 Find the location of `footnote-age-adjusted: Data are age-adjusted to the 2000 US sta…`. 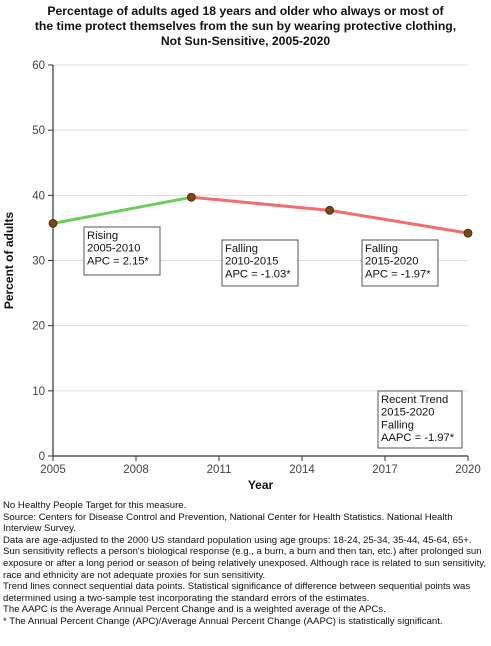

footnote-age-adjusted: Data are age-adjusted to the 2000 US sta… is located at coordinates (237, 540).